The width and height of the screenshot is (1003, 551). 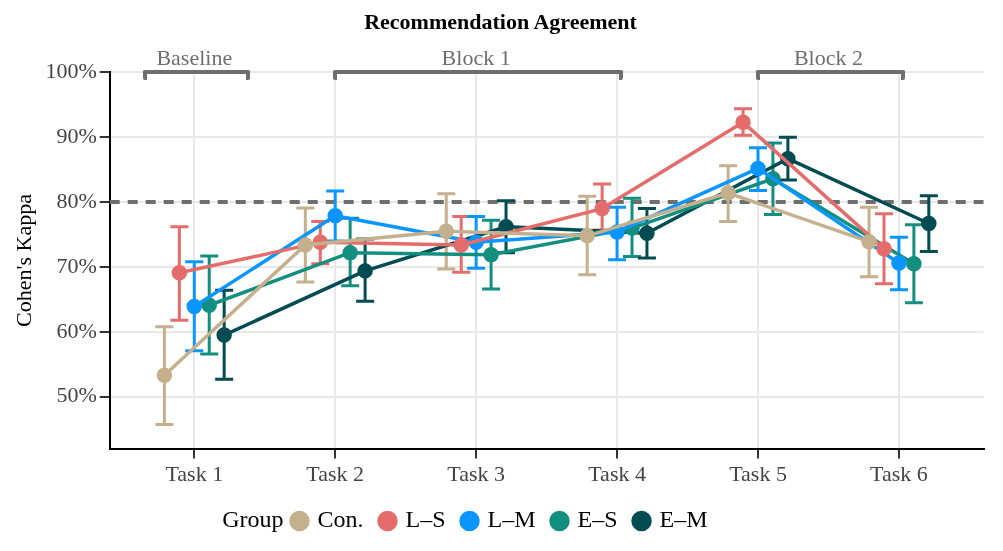 I want to click on legend-label: E–S, so click(x=597, y=519).